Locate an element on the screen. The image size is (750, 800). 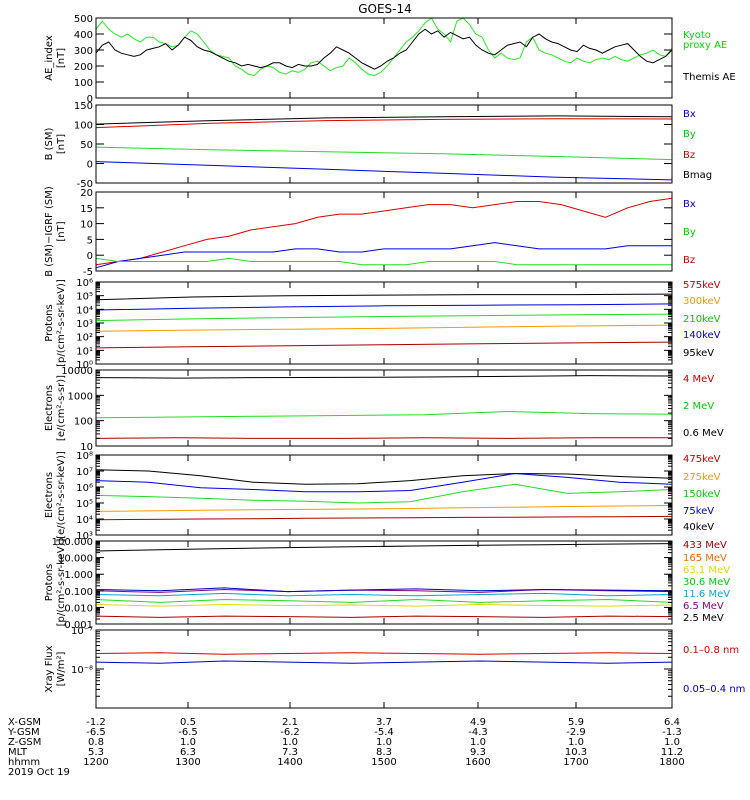
ytick-label: 10¹ is located at coordinates (84, 351).